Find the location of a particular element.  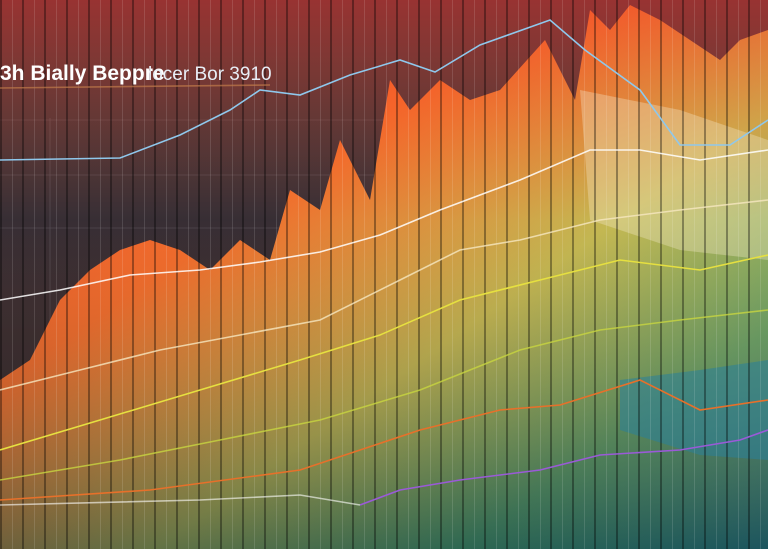

subtitle: locer Bor 3910 is located at coordinates (210, 74).